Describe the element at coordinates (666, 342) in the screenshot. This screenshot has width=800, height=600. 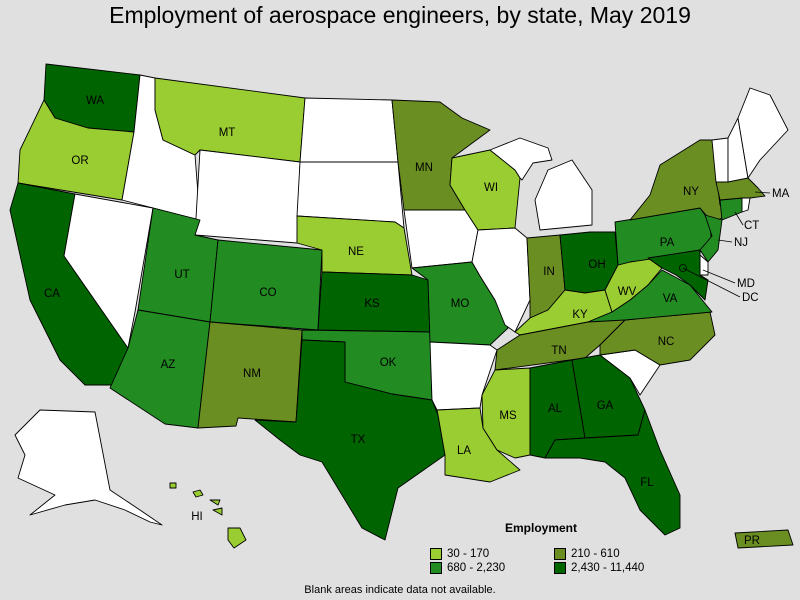
I see `svg-text: NC` at that location.